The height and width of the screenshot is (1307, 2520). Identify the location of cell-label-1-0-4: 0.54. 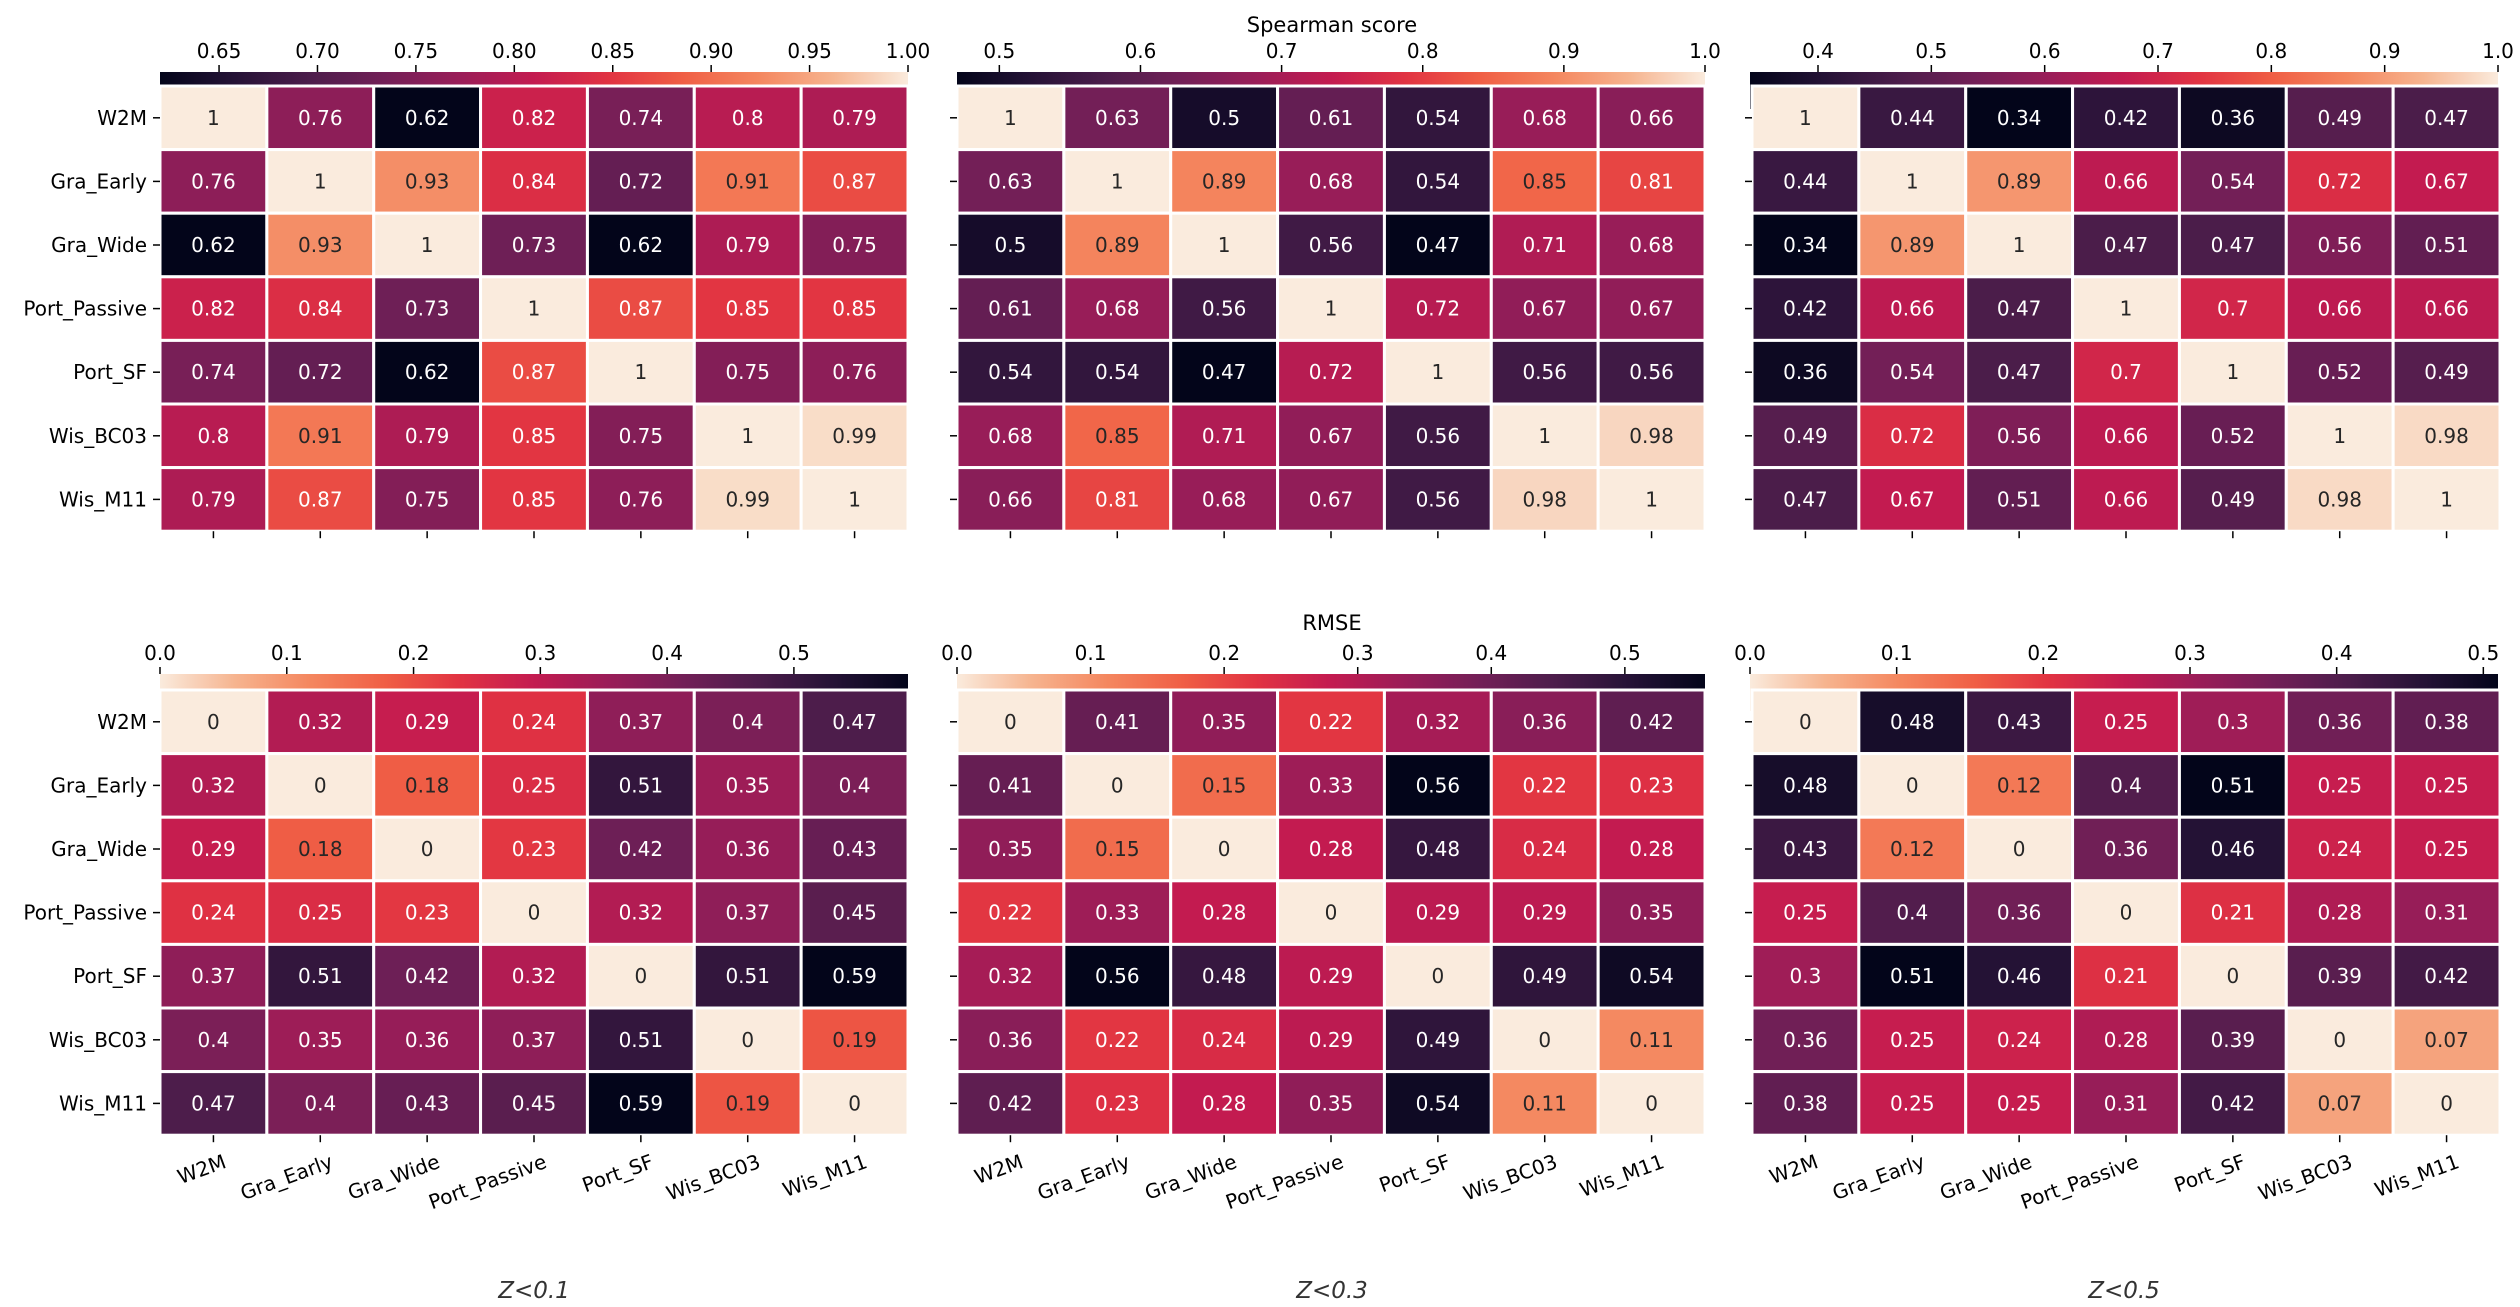
(1438, 118).